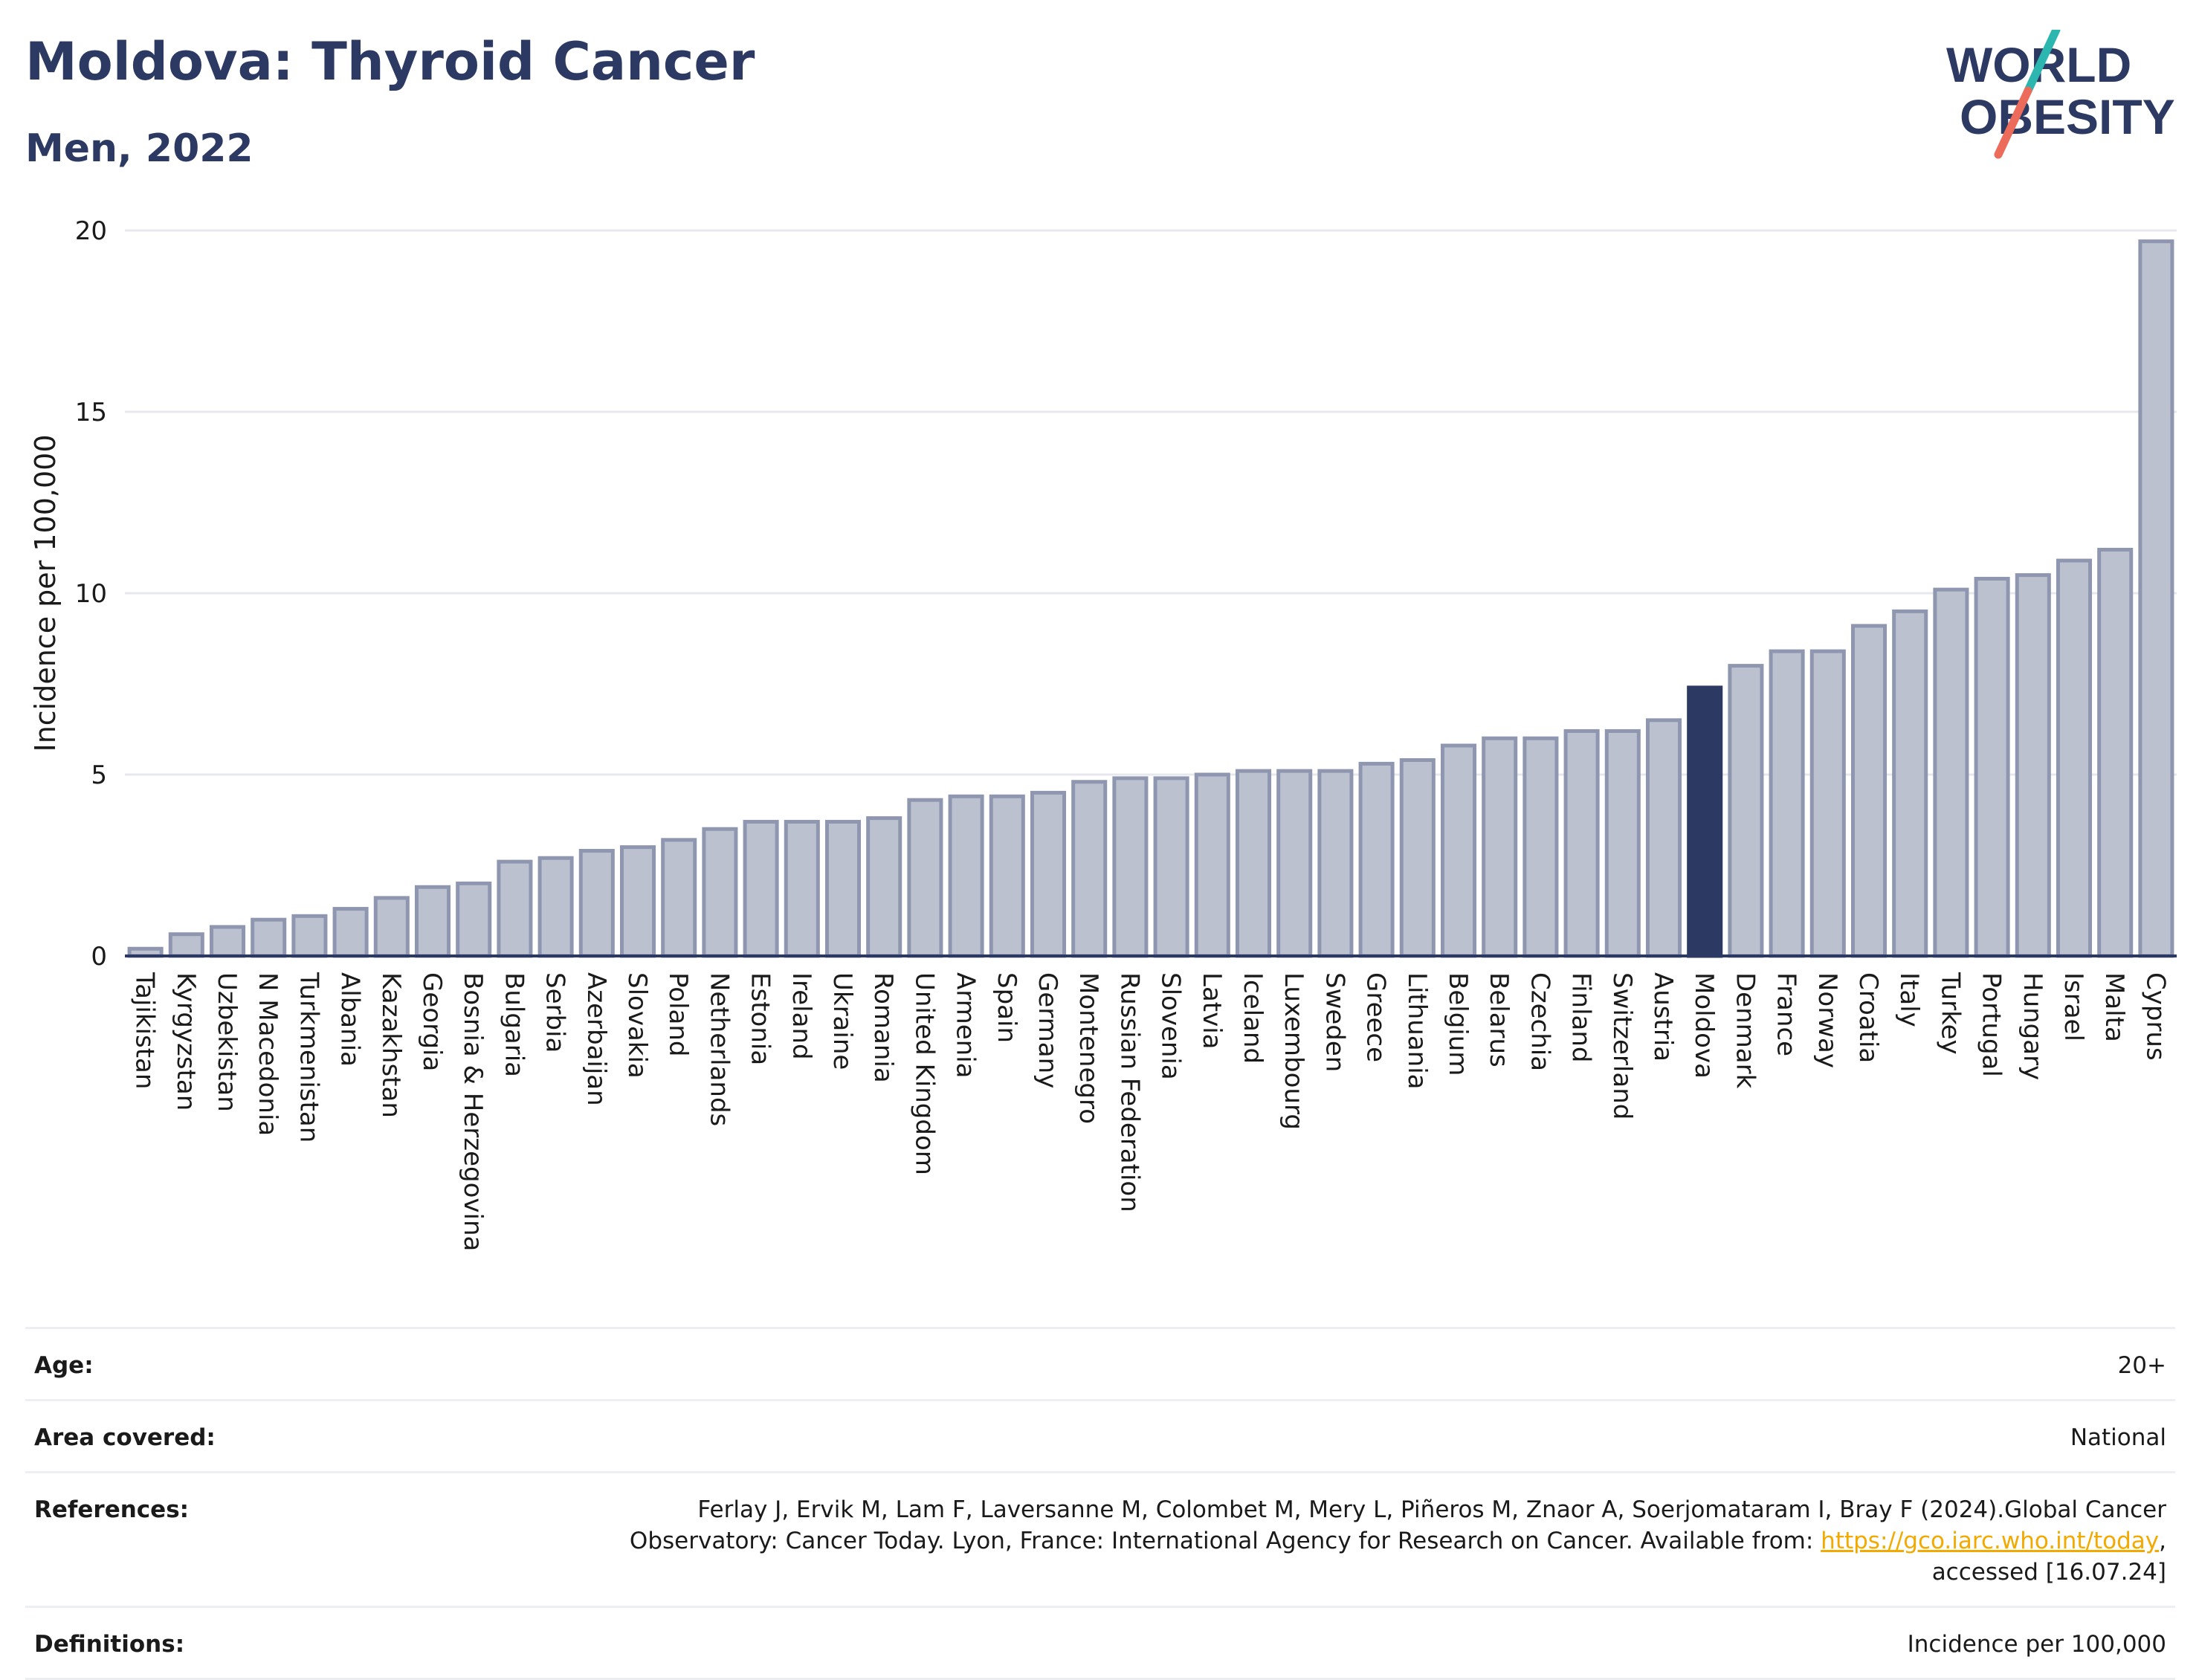  I want to click on x-tick-label: Slovakia, so click(637, 1026).